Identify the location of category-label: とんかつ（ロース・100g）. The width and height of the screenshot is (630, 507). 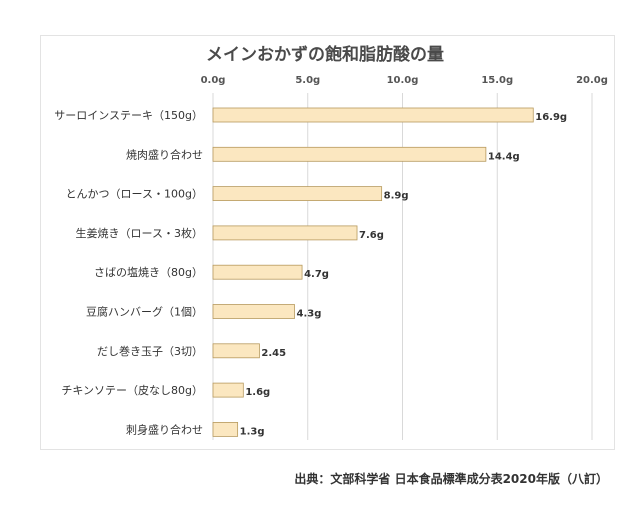
(134, 194).